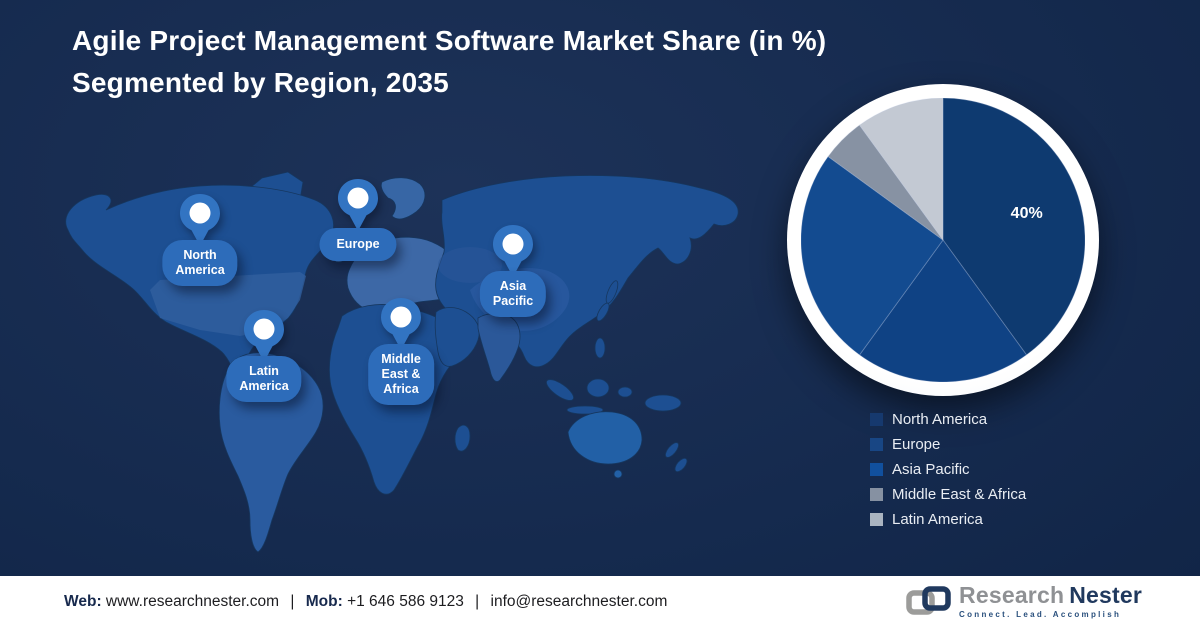 The width and height of the screenshot is (1200, 628). What do you see at coordinates (605, 438) in the screenshot?
I see `map-australia` at bounding box center [605, 438].